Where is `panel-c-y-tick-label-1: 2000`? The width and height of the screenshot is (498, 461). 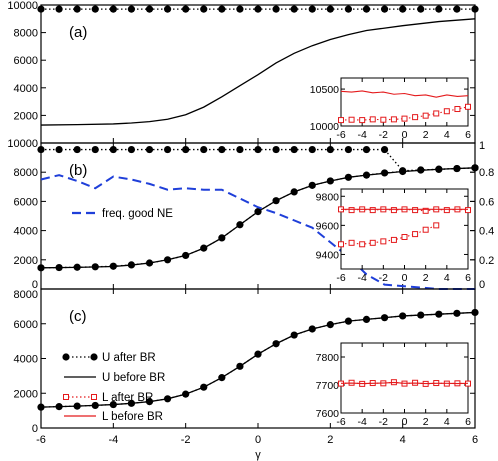
panel-c-y-tick-label-1: 2000 is located at coordinates (26, 394).